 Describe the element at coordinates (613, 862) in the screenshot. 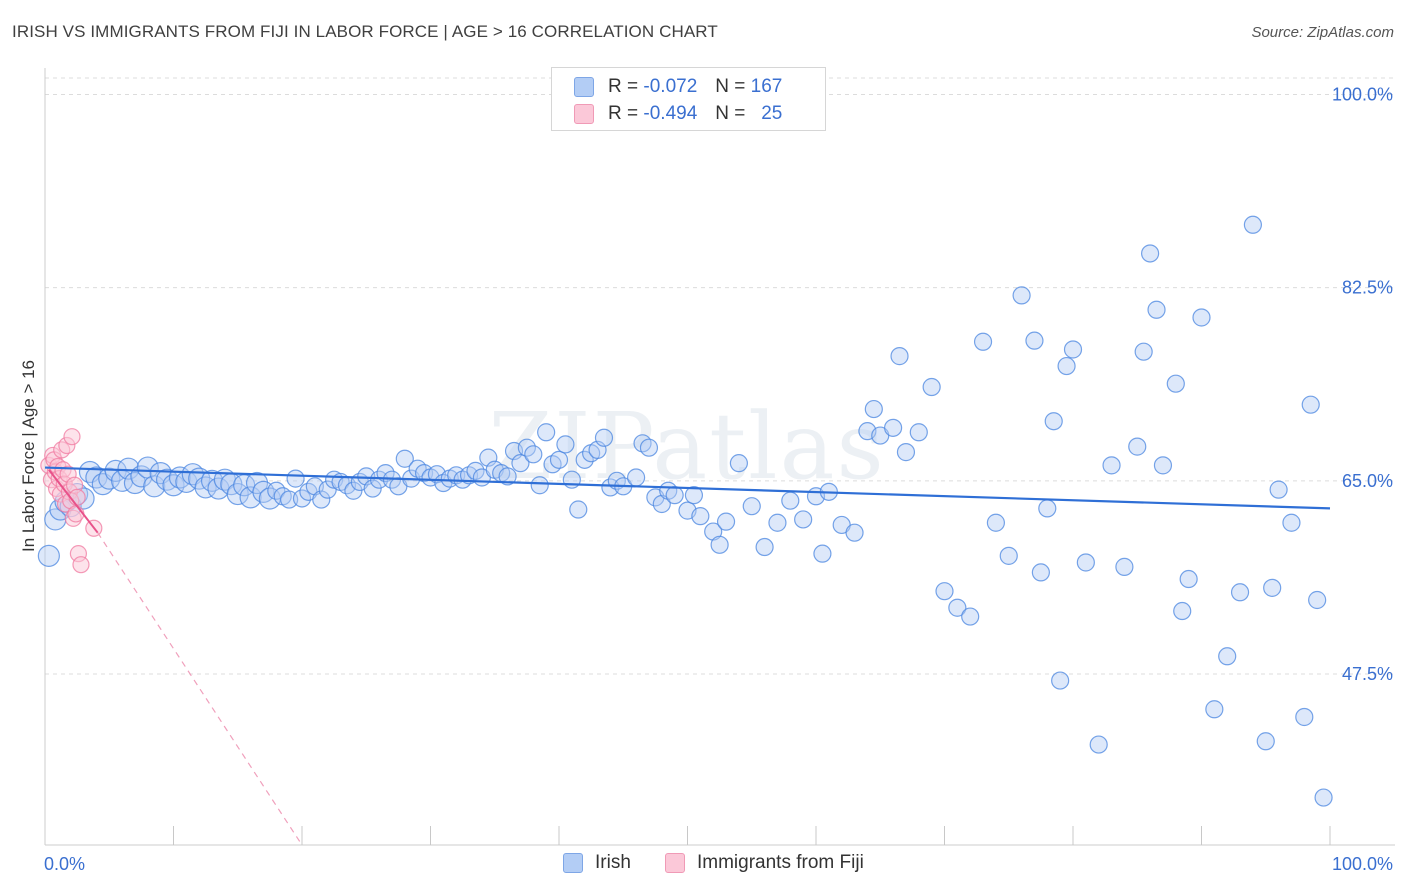

I see `legend-label-irish: Irish` at that location.